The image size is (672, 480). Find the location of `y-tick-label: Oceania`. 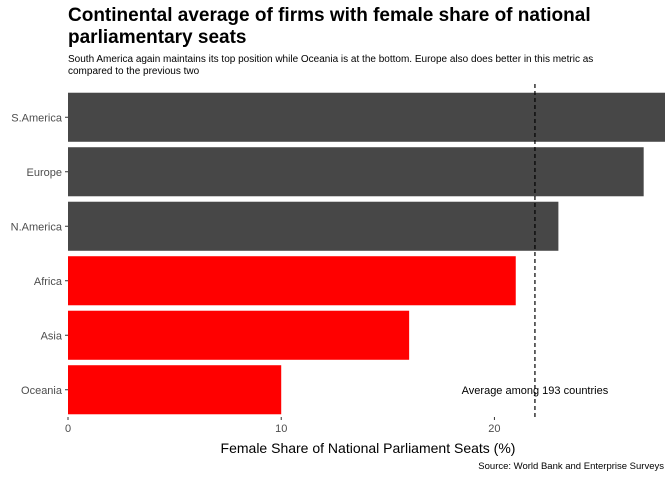

y-tick-label: Oceania is located at coordinates (42, 391).